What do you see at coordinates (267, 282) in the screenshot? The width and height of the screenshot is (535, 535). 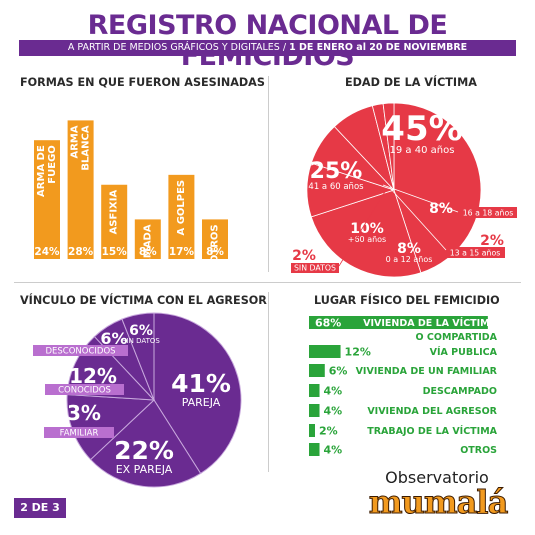 I see `divider-horizontal` at bounding box center [267, 282].